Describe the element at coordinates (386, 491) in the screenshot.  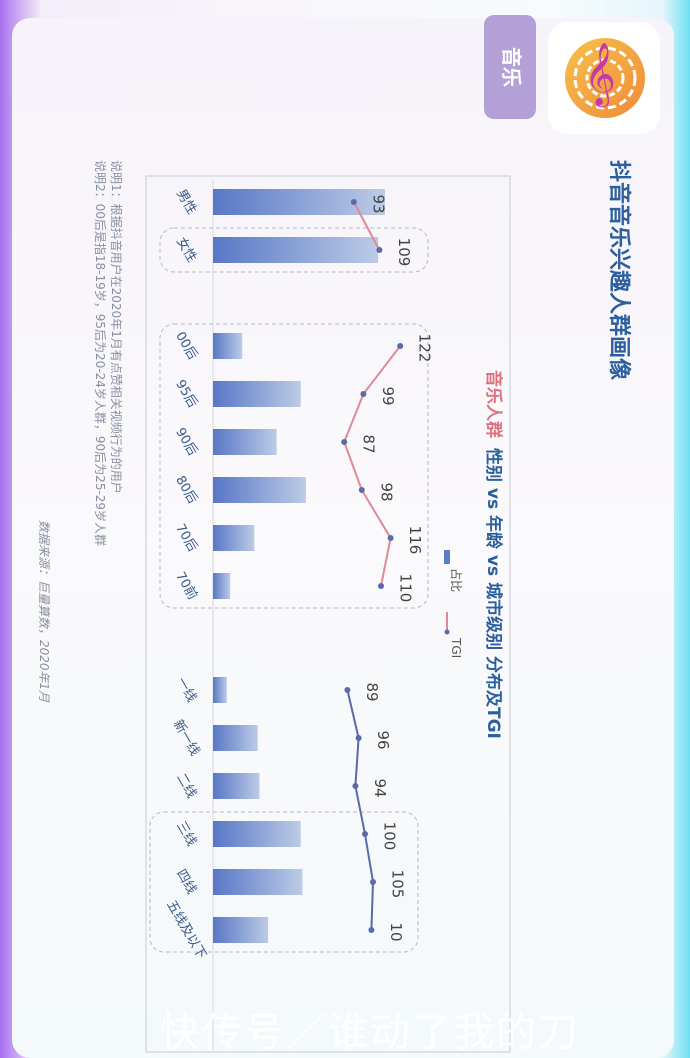
I see `tgi-value-label: 98` at that location.